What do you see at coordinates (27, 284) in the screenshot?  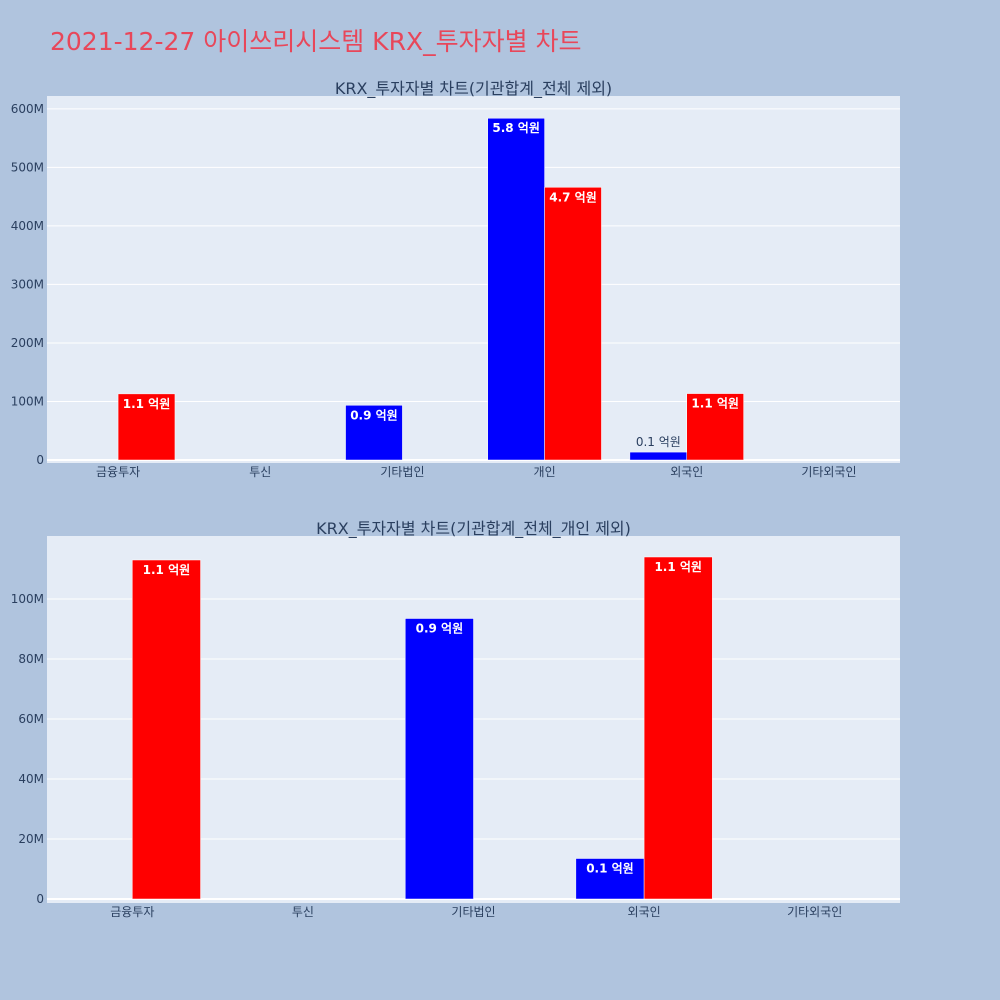 I see `y-tick-label: 300M` at bounding box center [27, 284].